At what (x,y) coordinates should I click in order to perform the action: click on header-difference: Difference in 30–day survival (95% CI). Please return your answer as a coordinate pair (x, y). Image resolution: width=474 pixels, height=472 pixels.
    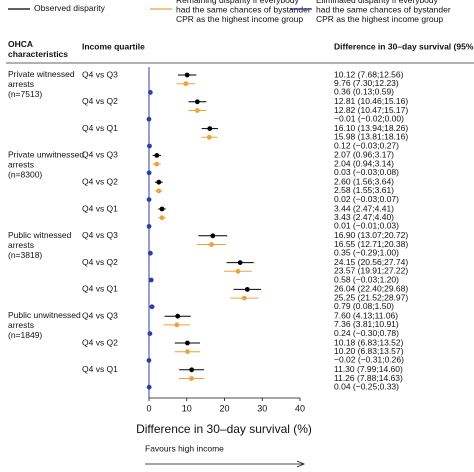
    Looking at the image, I should click on (404, 46).